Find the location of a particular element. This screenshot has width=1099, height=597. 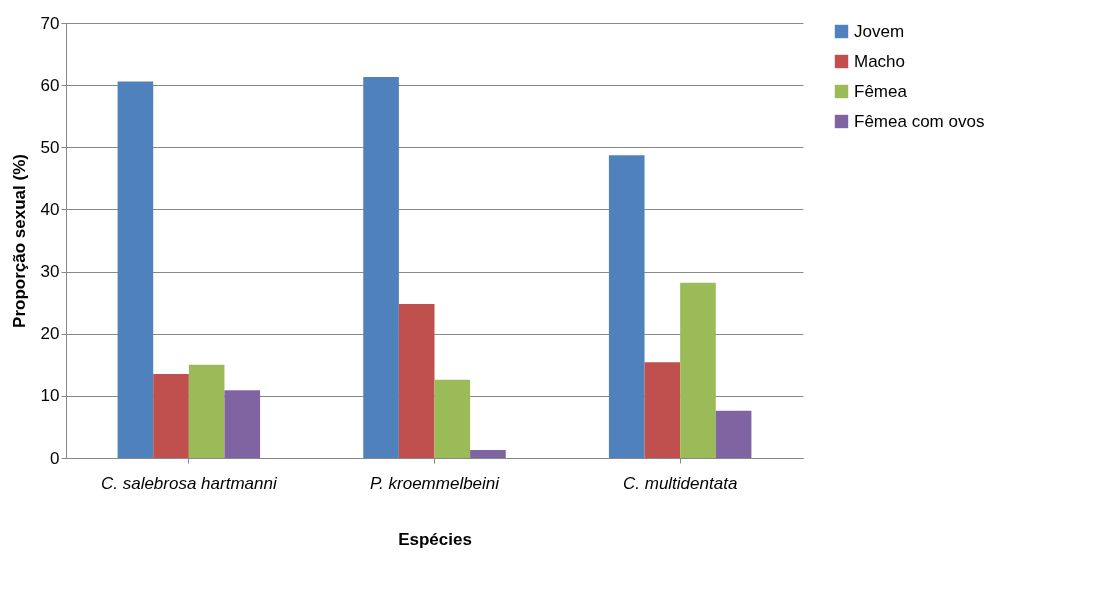

legend-label: Fêmea com ovos is located at coordinates (919, 121).